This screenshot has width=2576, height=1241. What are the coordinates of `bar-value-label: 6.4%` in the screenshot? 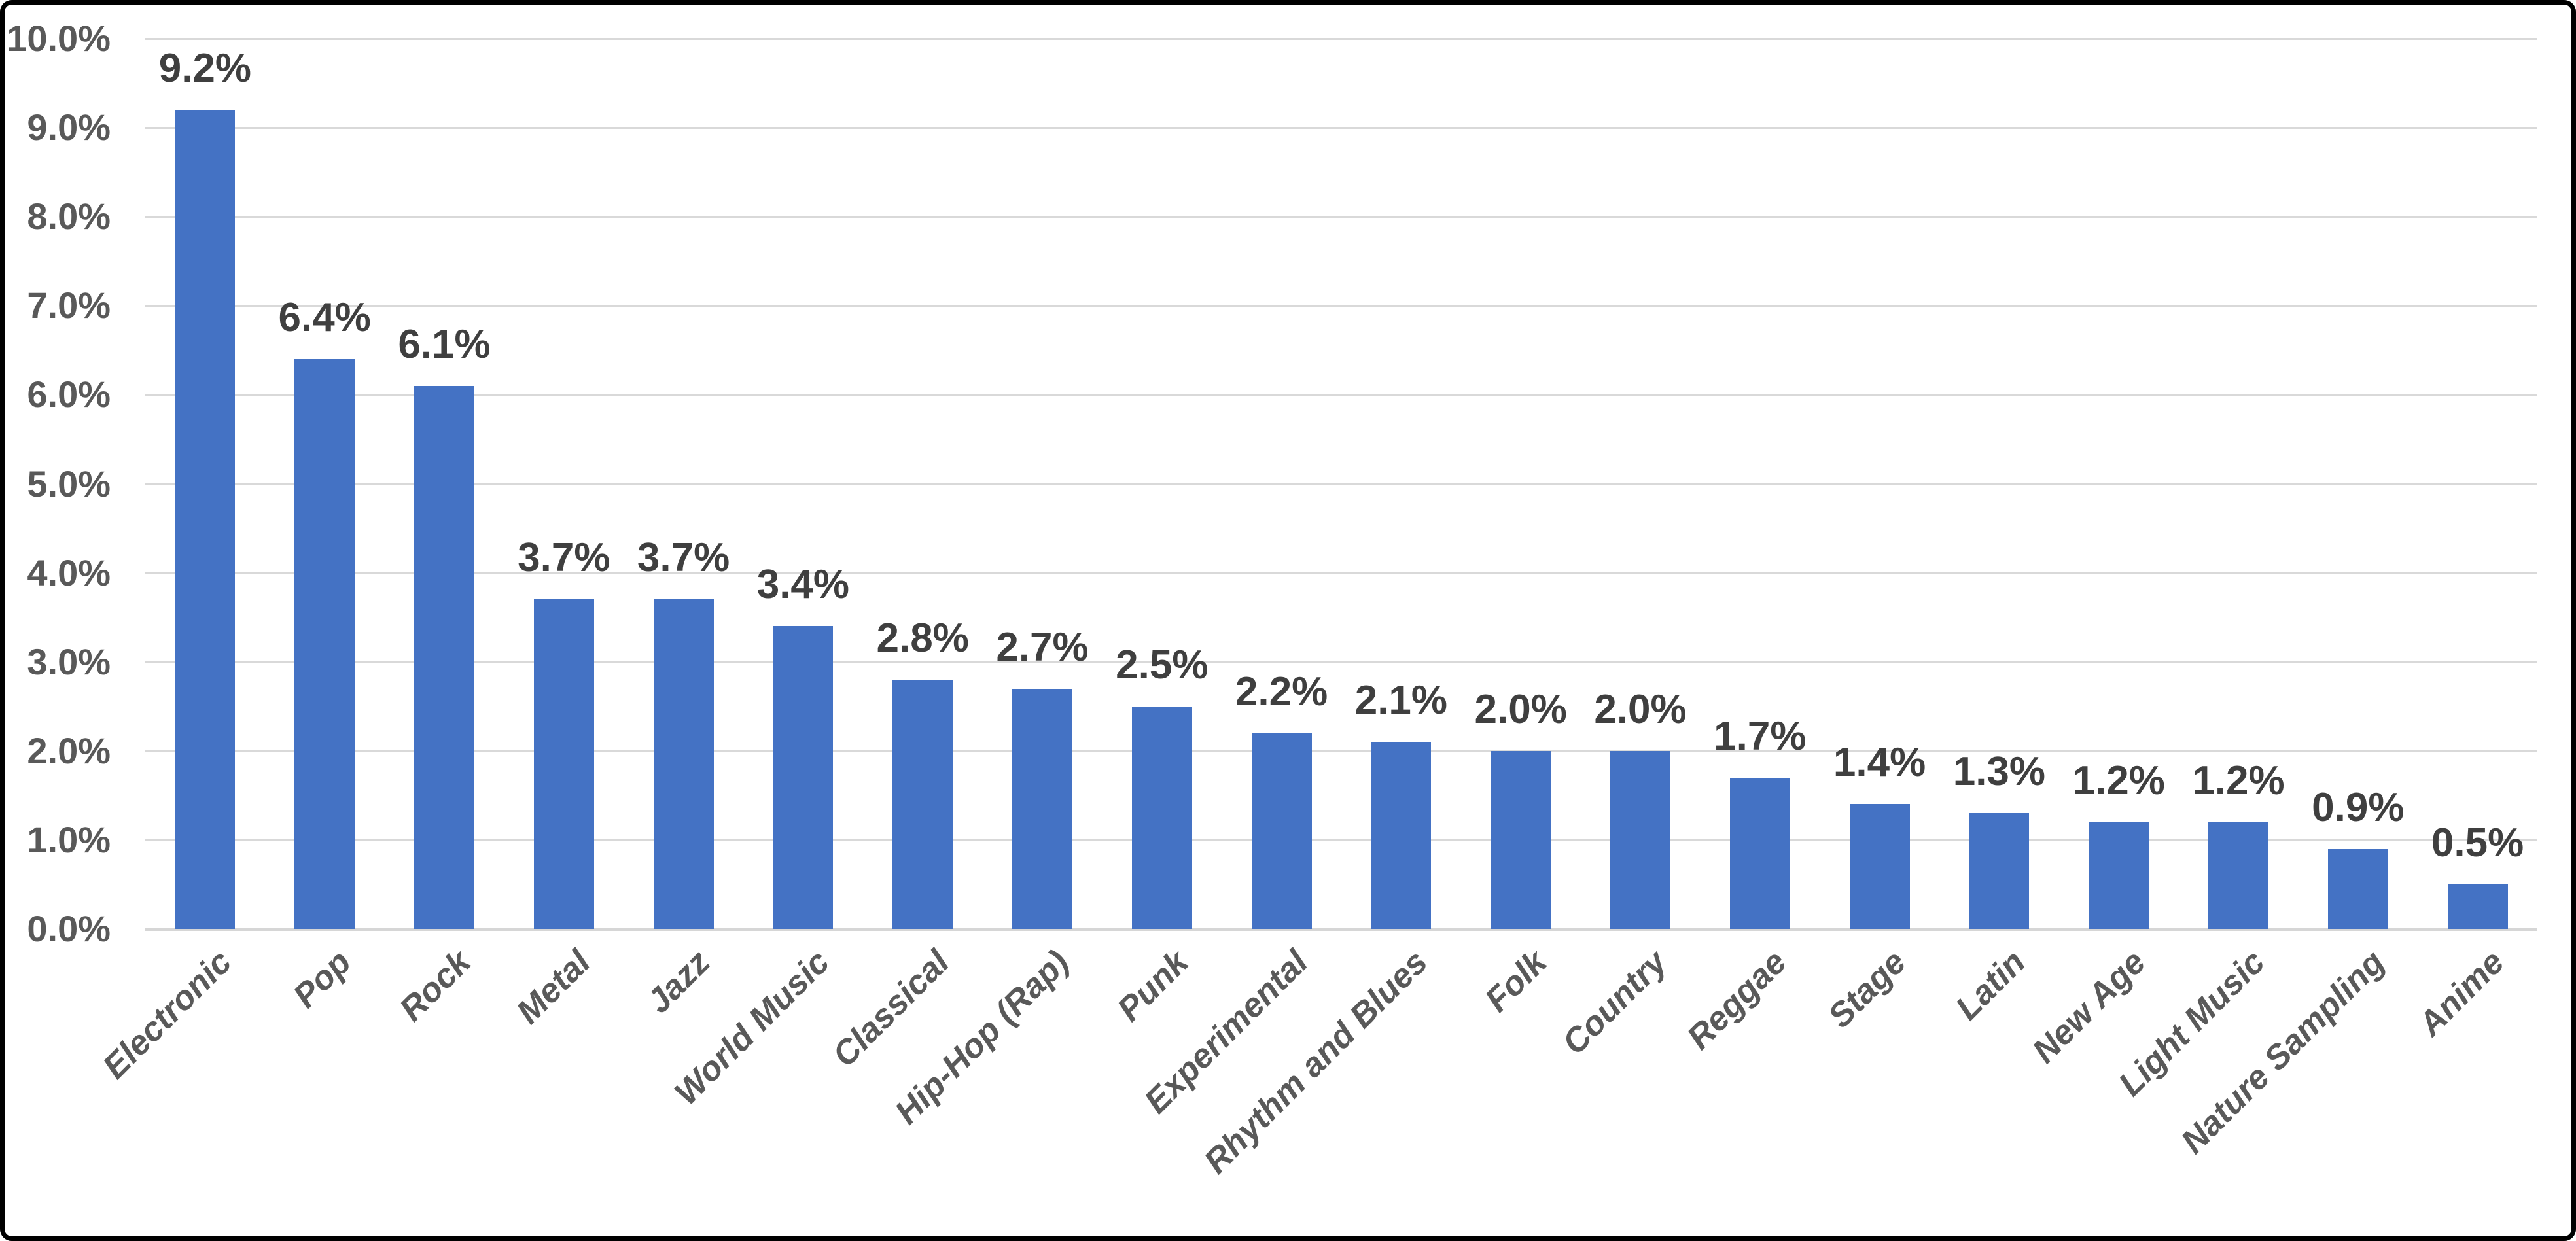 It's located at (324, 317).